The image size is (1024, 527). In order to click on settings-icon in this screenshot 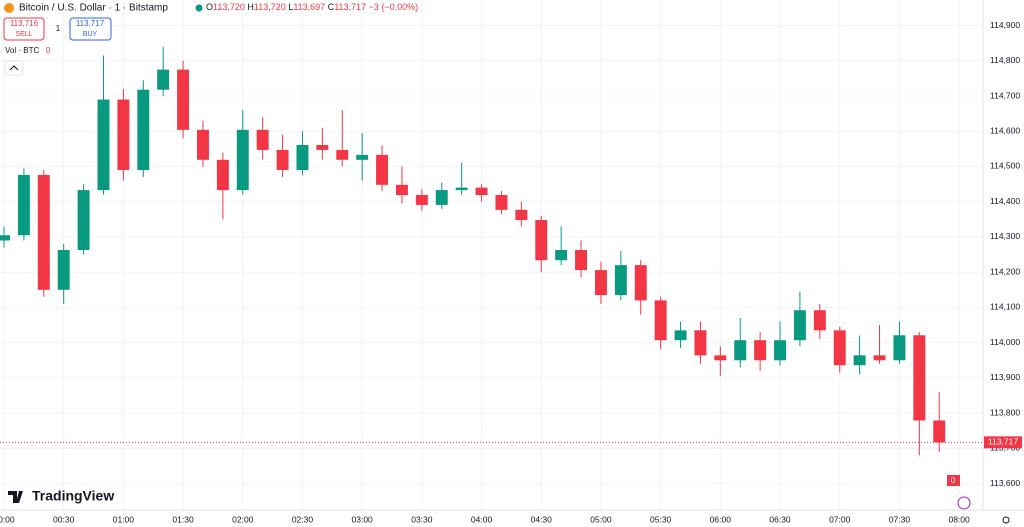, I will do `click(1006, 520)`.